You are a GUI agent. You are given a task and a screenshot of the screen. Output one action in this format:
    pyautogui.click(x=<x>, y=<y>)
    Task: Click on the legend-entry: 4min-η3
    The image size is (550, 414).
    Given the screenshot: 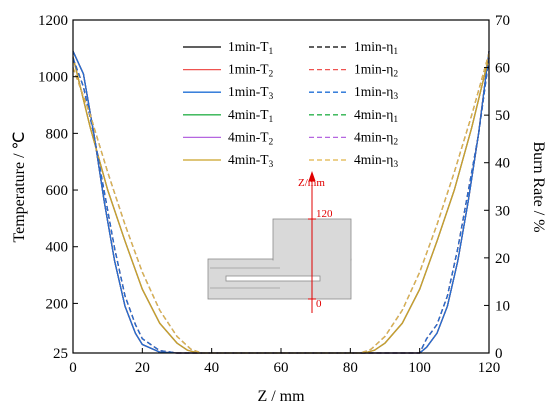 What is the action you would take?
    pyautogui.click(x=376, y=161)
    